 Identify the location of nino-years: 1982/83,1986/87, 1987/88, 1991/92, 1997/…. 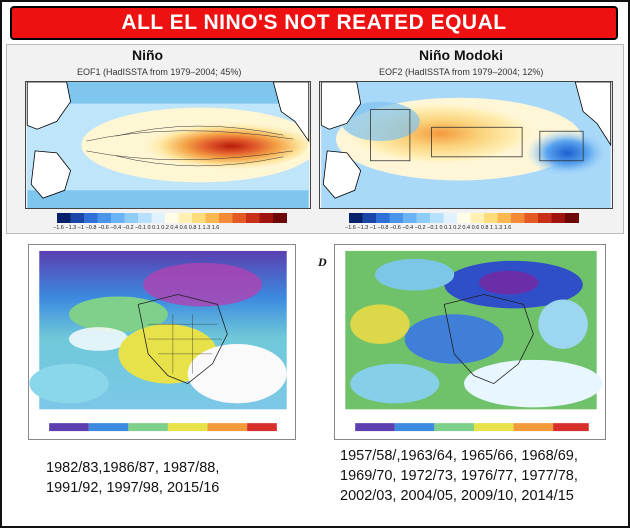
(132, 478).